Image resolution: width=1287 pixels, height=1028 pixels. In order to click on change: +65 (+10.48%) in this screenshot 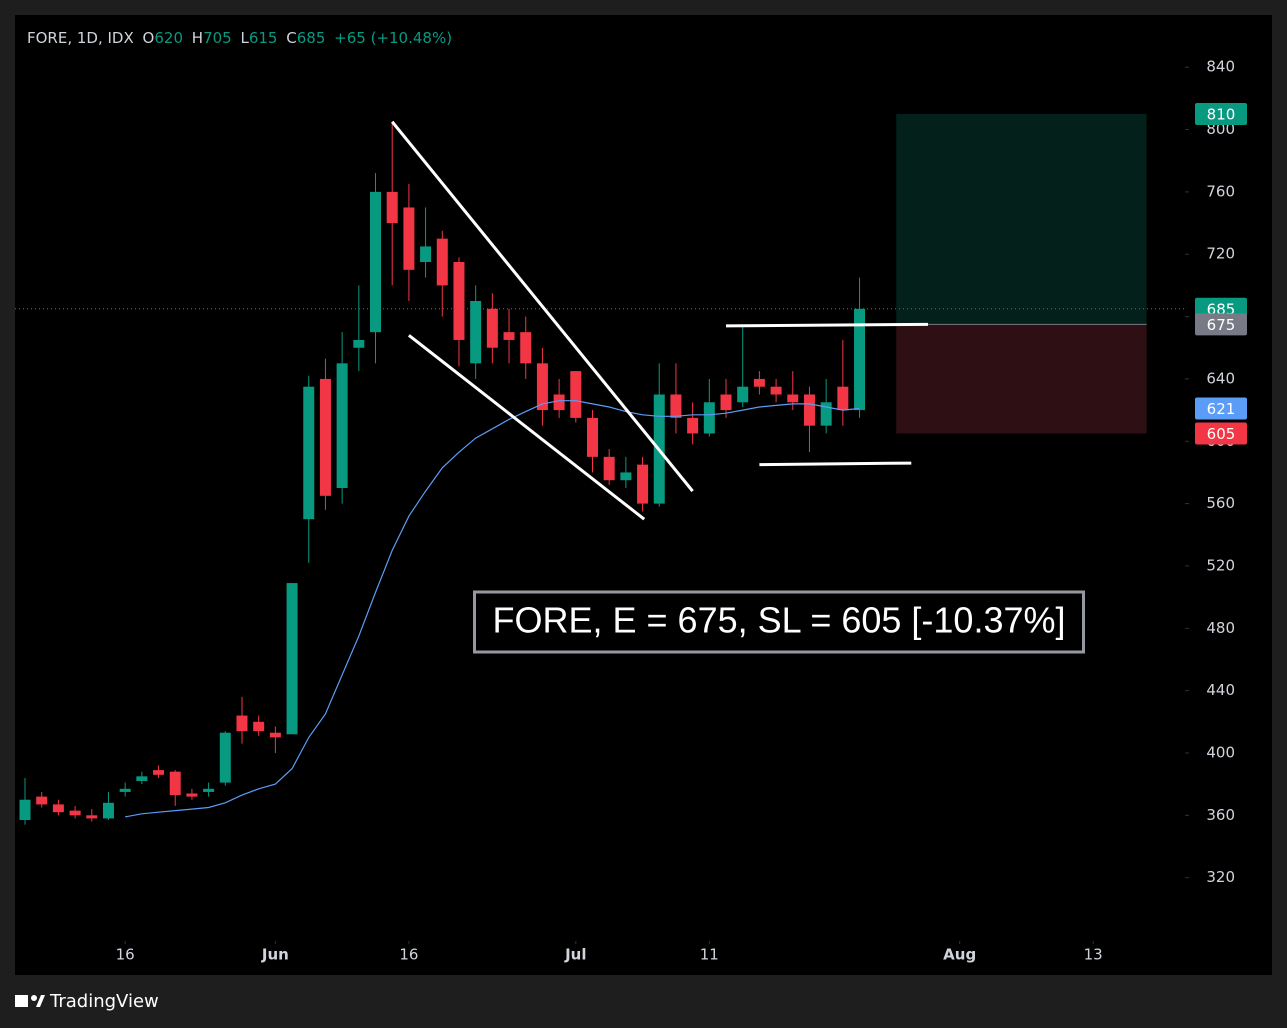, I will do `click(393, 38)`.